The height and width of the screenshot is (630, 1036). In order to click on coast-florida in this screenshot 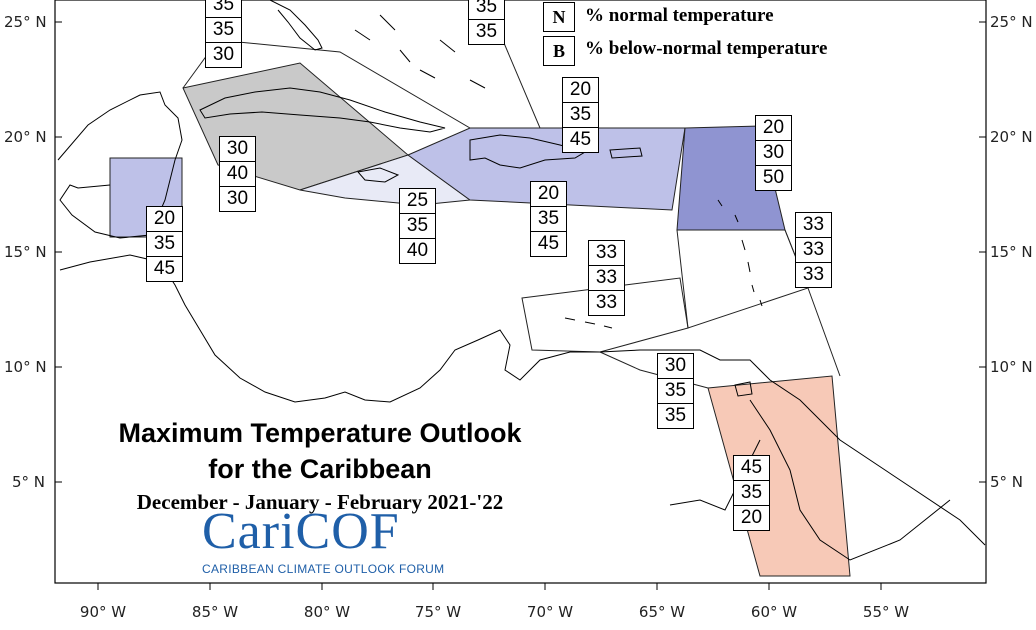, I will do `click(296, 25)`.